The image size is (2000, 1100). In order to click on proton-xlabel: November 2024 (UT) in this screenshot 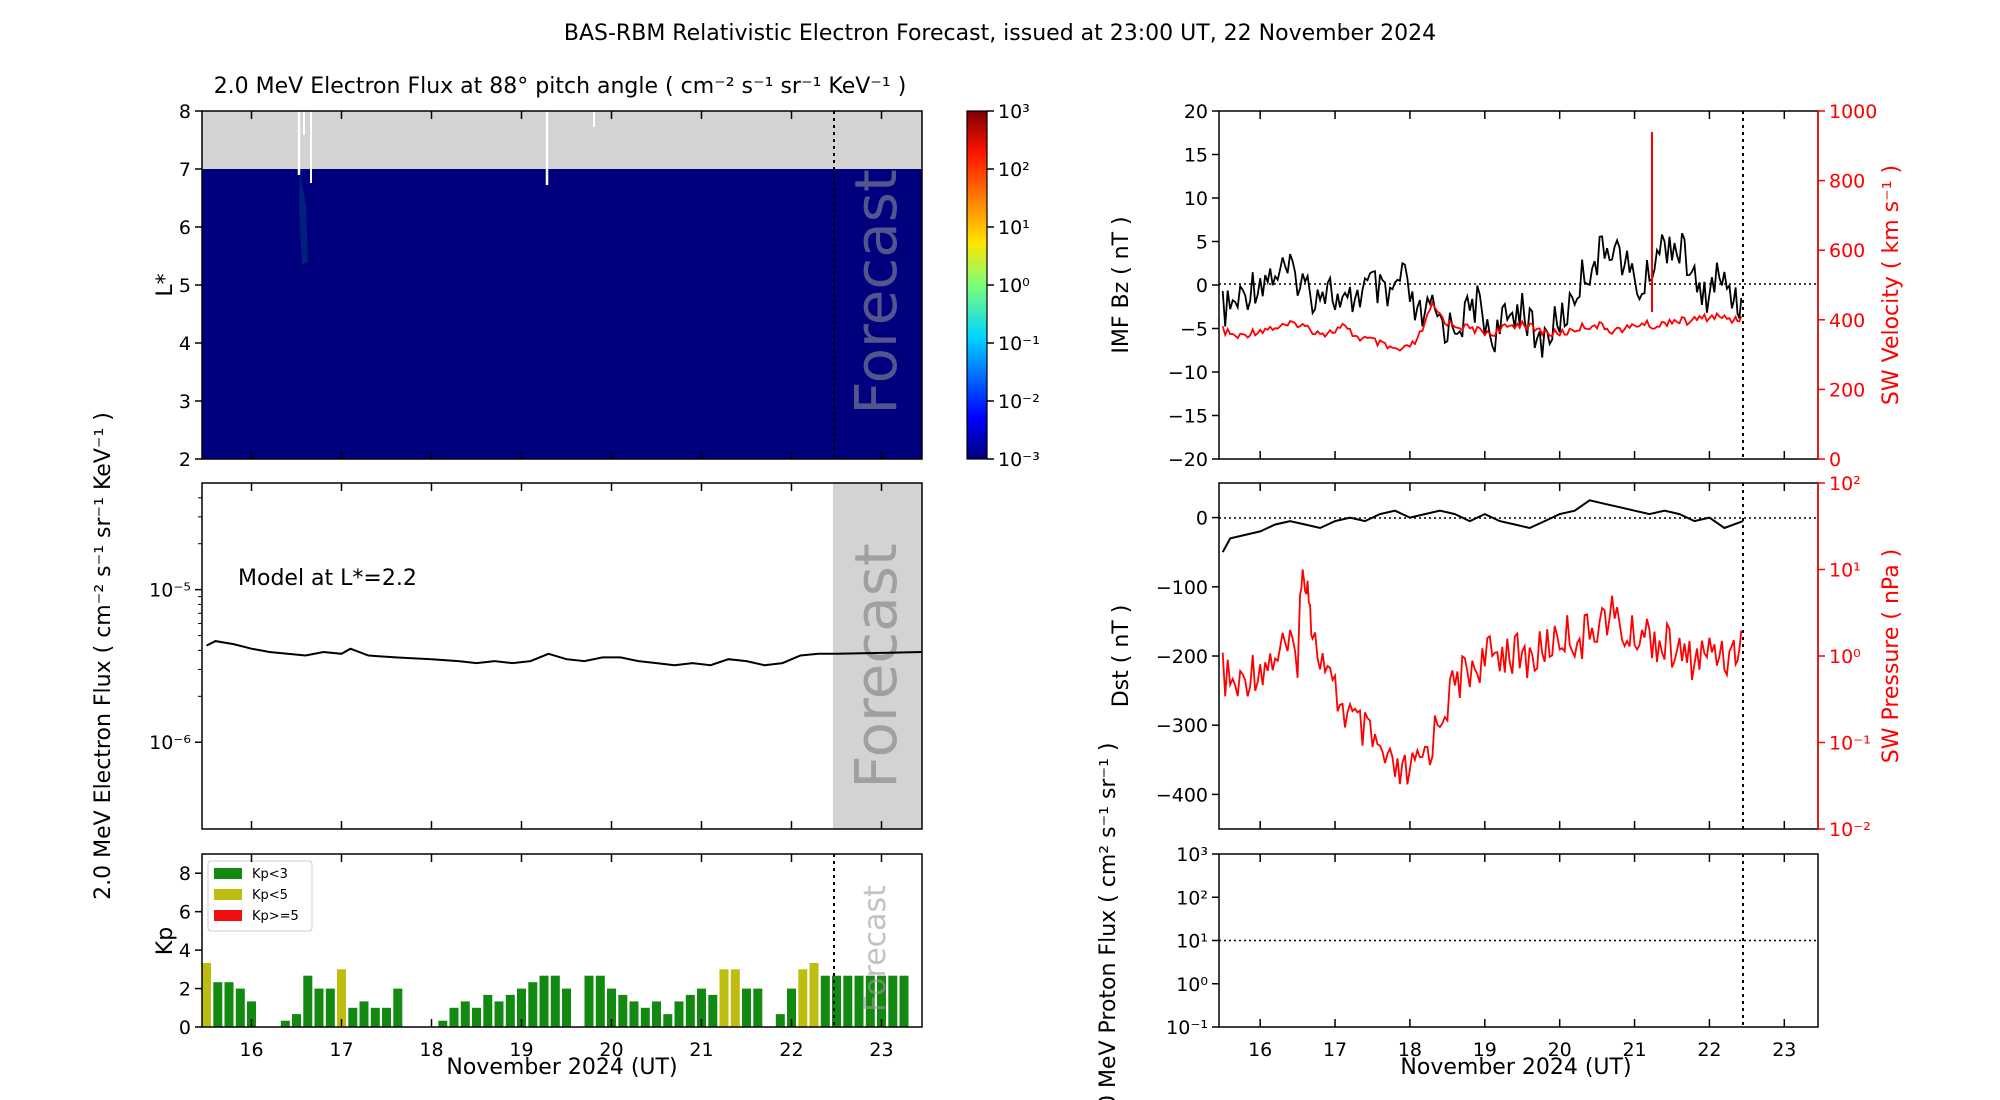, I will do `click(1515, 1067)`.